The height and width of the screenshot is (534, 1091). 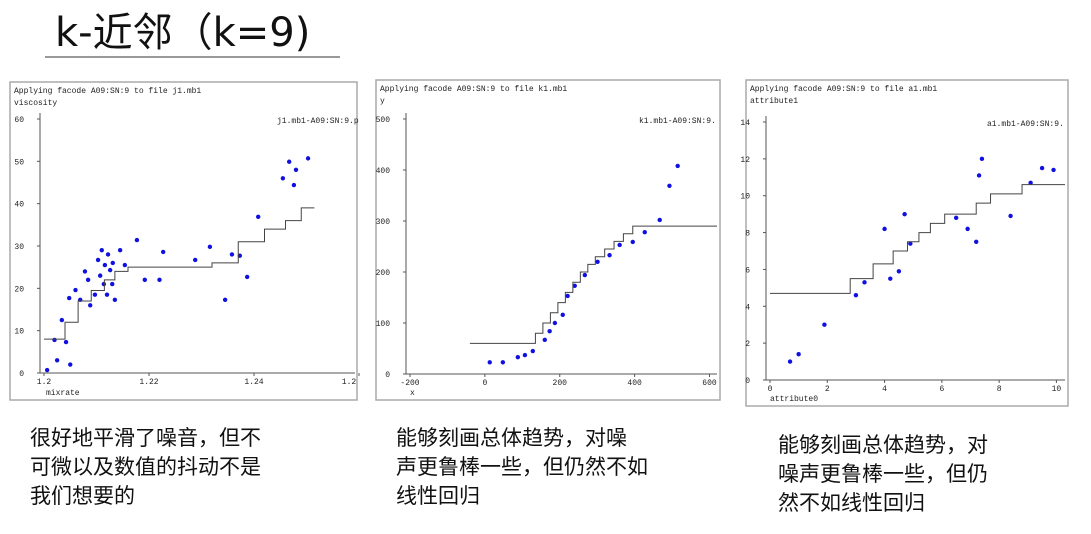 What do you see at coordinates (383, 324) in the screenshot?
I see `y-tick-label: 100` at bounding box center [383, 324].